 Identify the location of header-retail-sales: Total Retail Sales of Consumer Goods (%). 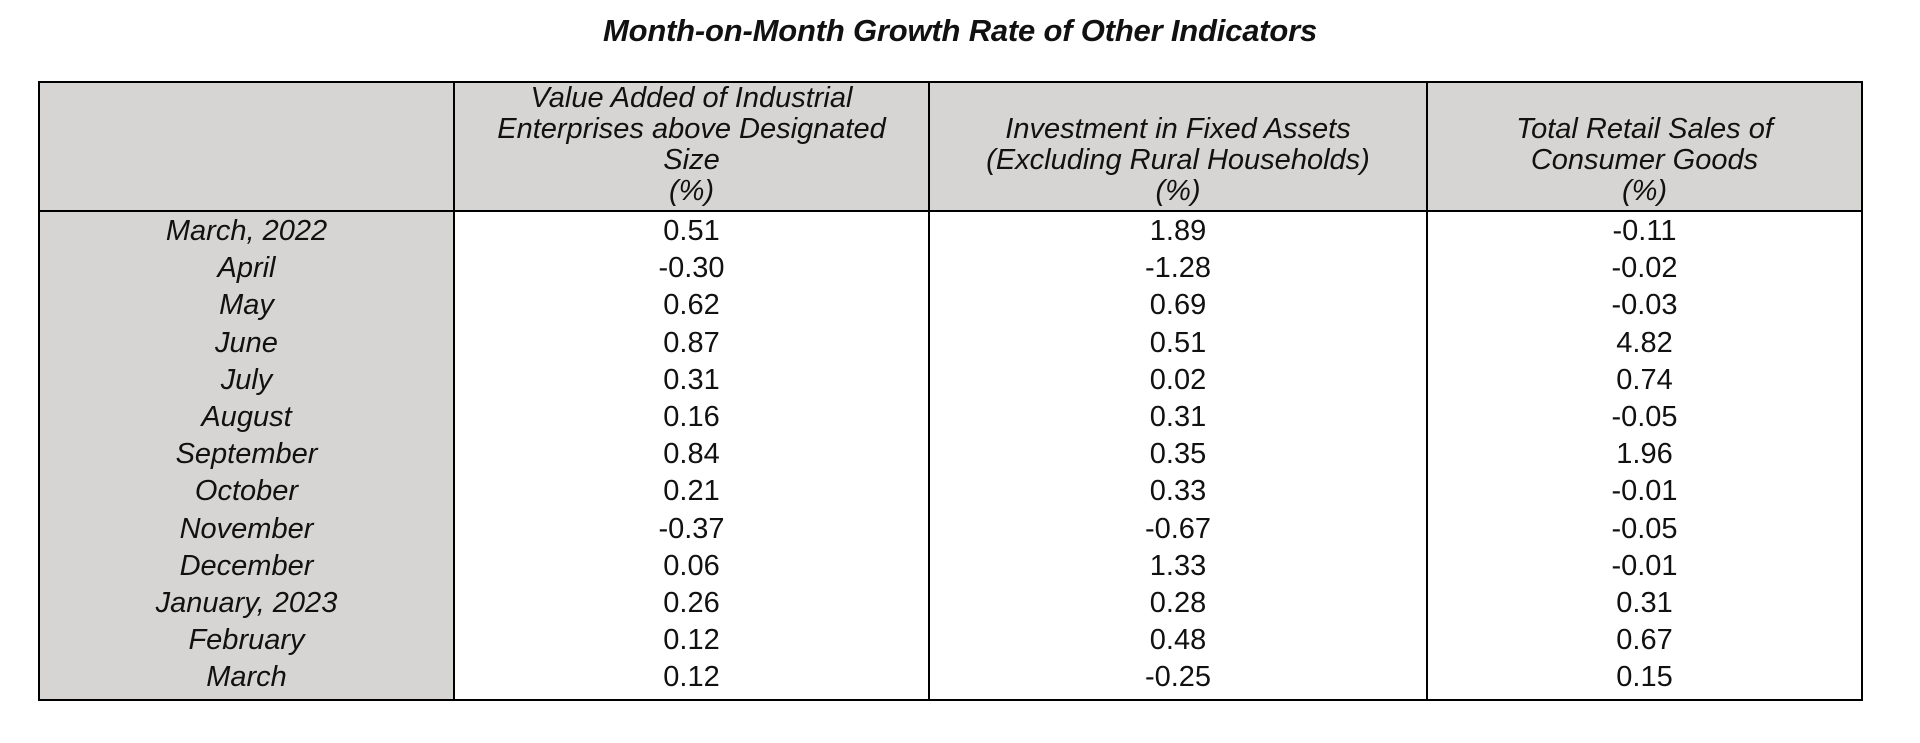
(1643, 147).